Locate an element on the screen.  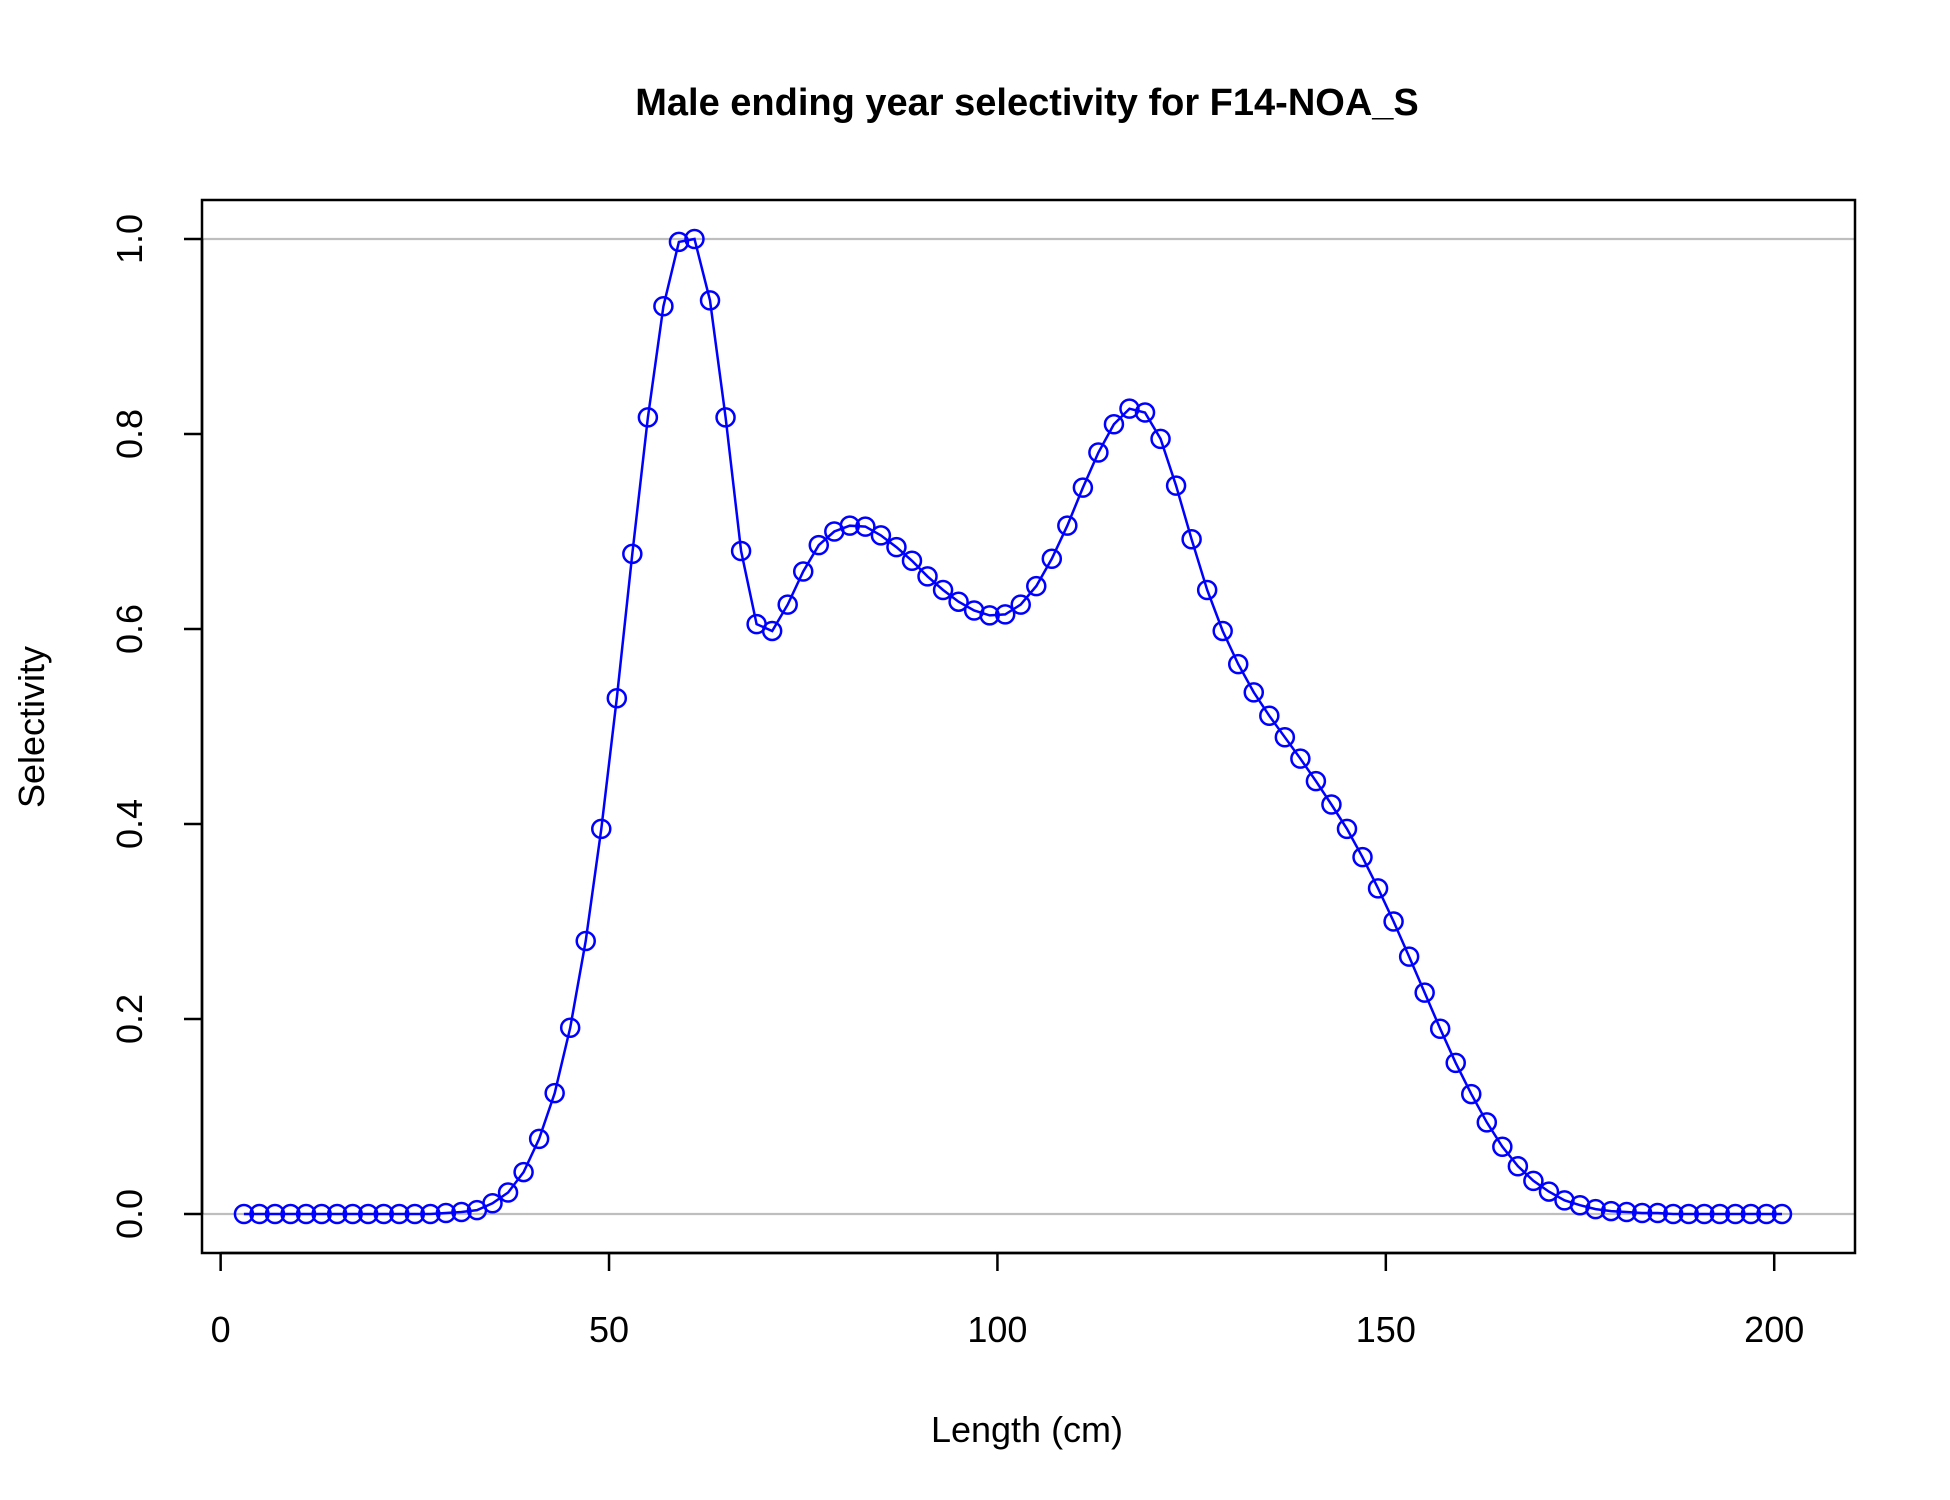
x-tick-label: 150 is located at coordinates (1386, 1329).